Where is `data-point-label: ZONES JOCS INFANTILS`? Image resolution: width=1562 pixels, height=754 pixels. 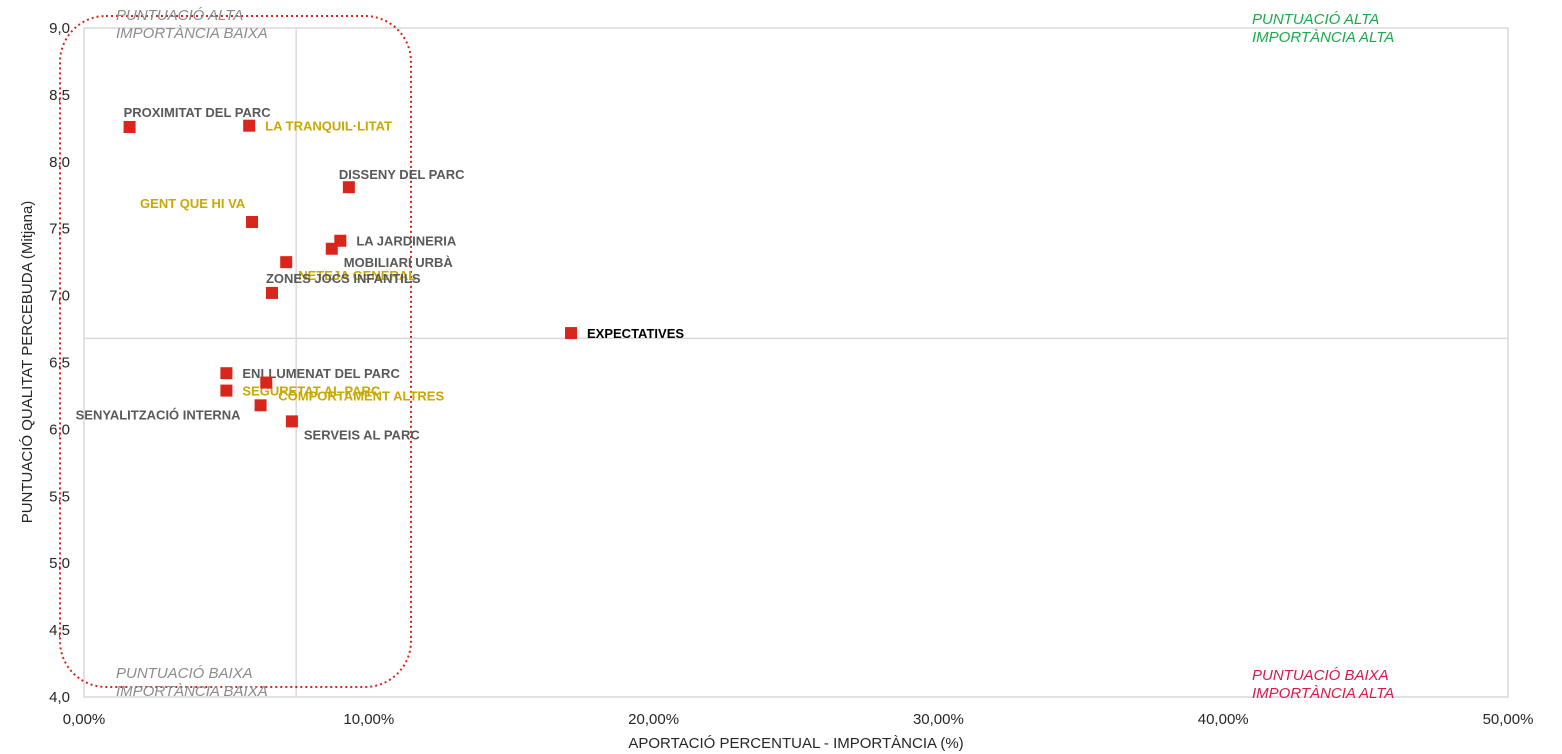 data-point-label: ZONES JOCS INFANTILS is located at coordinates (343, 278).